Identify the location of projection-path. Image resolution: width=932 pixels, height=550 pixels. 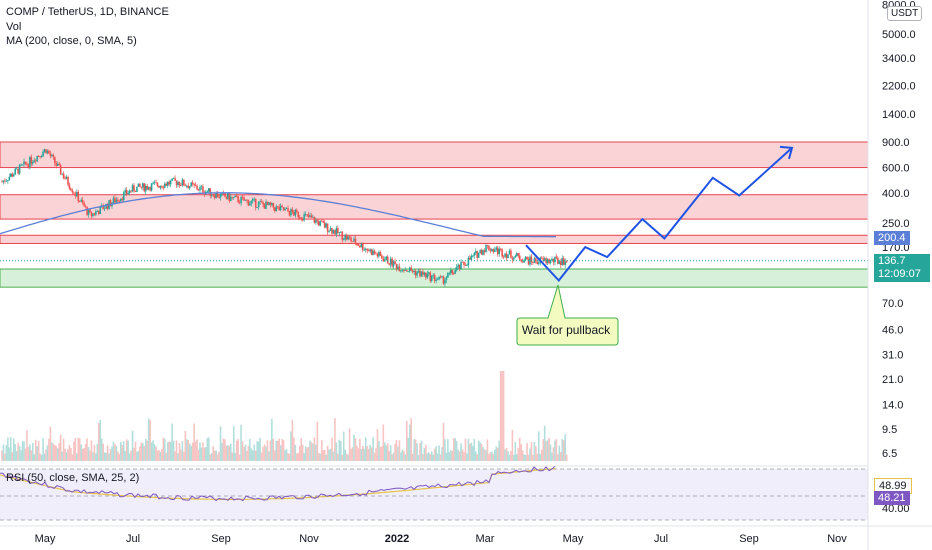
(659, 215).